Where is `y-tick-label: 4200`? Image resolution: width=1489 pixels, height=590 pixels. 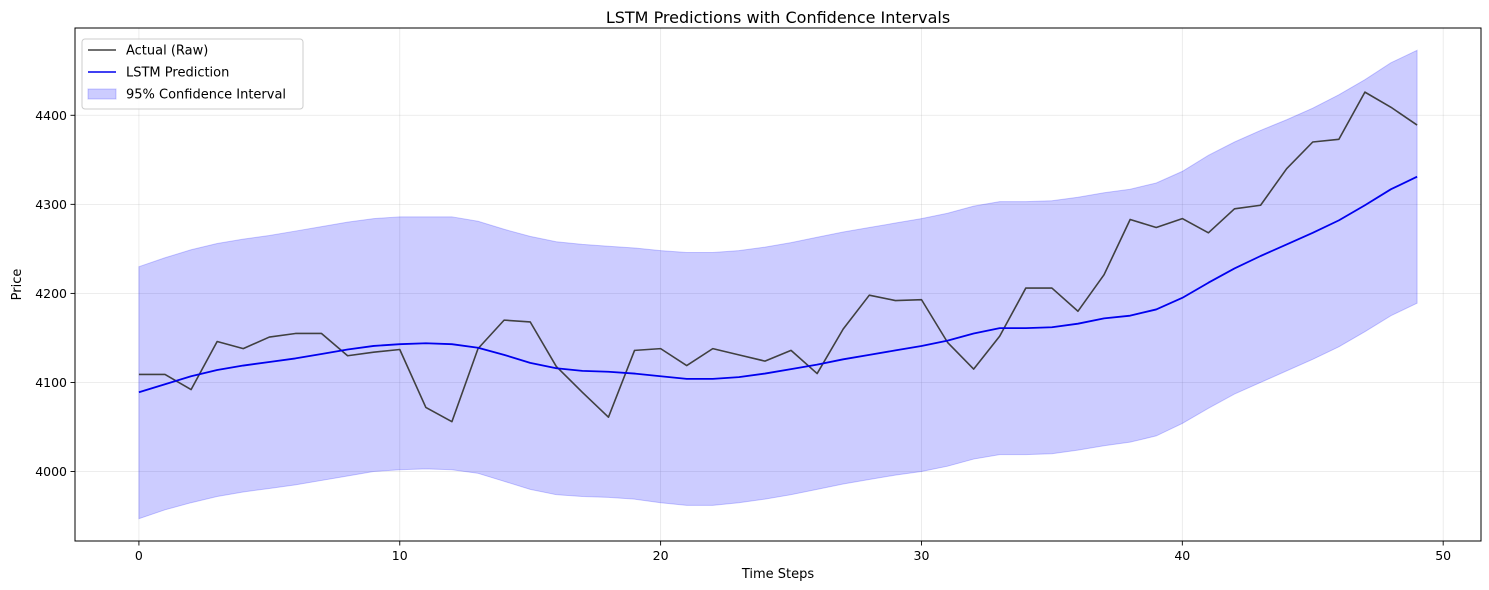 y-tick-label: 4200 is located at coordinates (51, 293).